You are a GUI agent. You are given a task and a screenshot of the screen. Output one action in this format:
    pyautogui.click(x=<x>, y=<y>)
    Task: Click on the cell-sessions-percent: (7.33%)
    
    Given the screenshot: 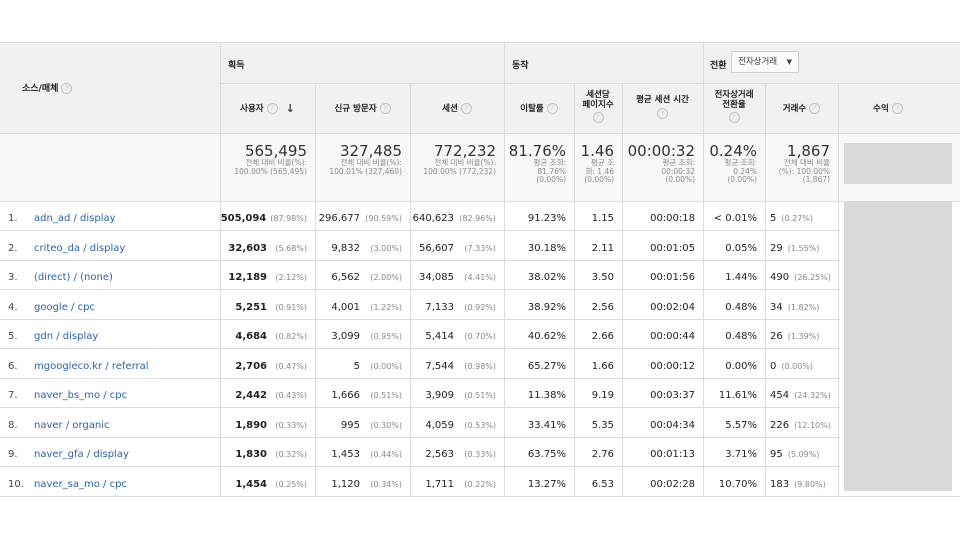 What is the action you would take?
    pyautogui.click(x=480, y=248)
    